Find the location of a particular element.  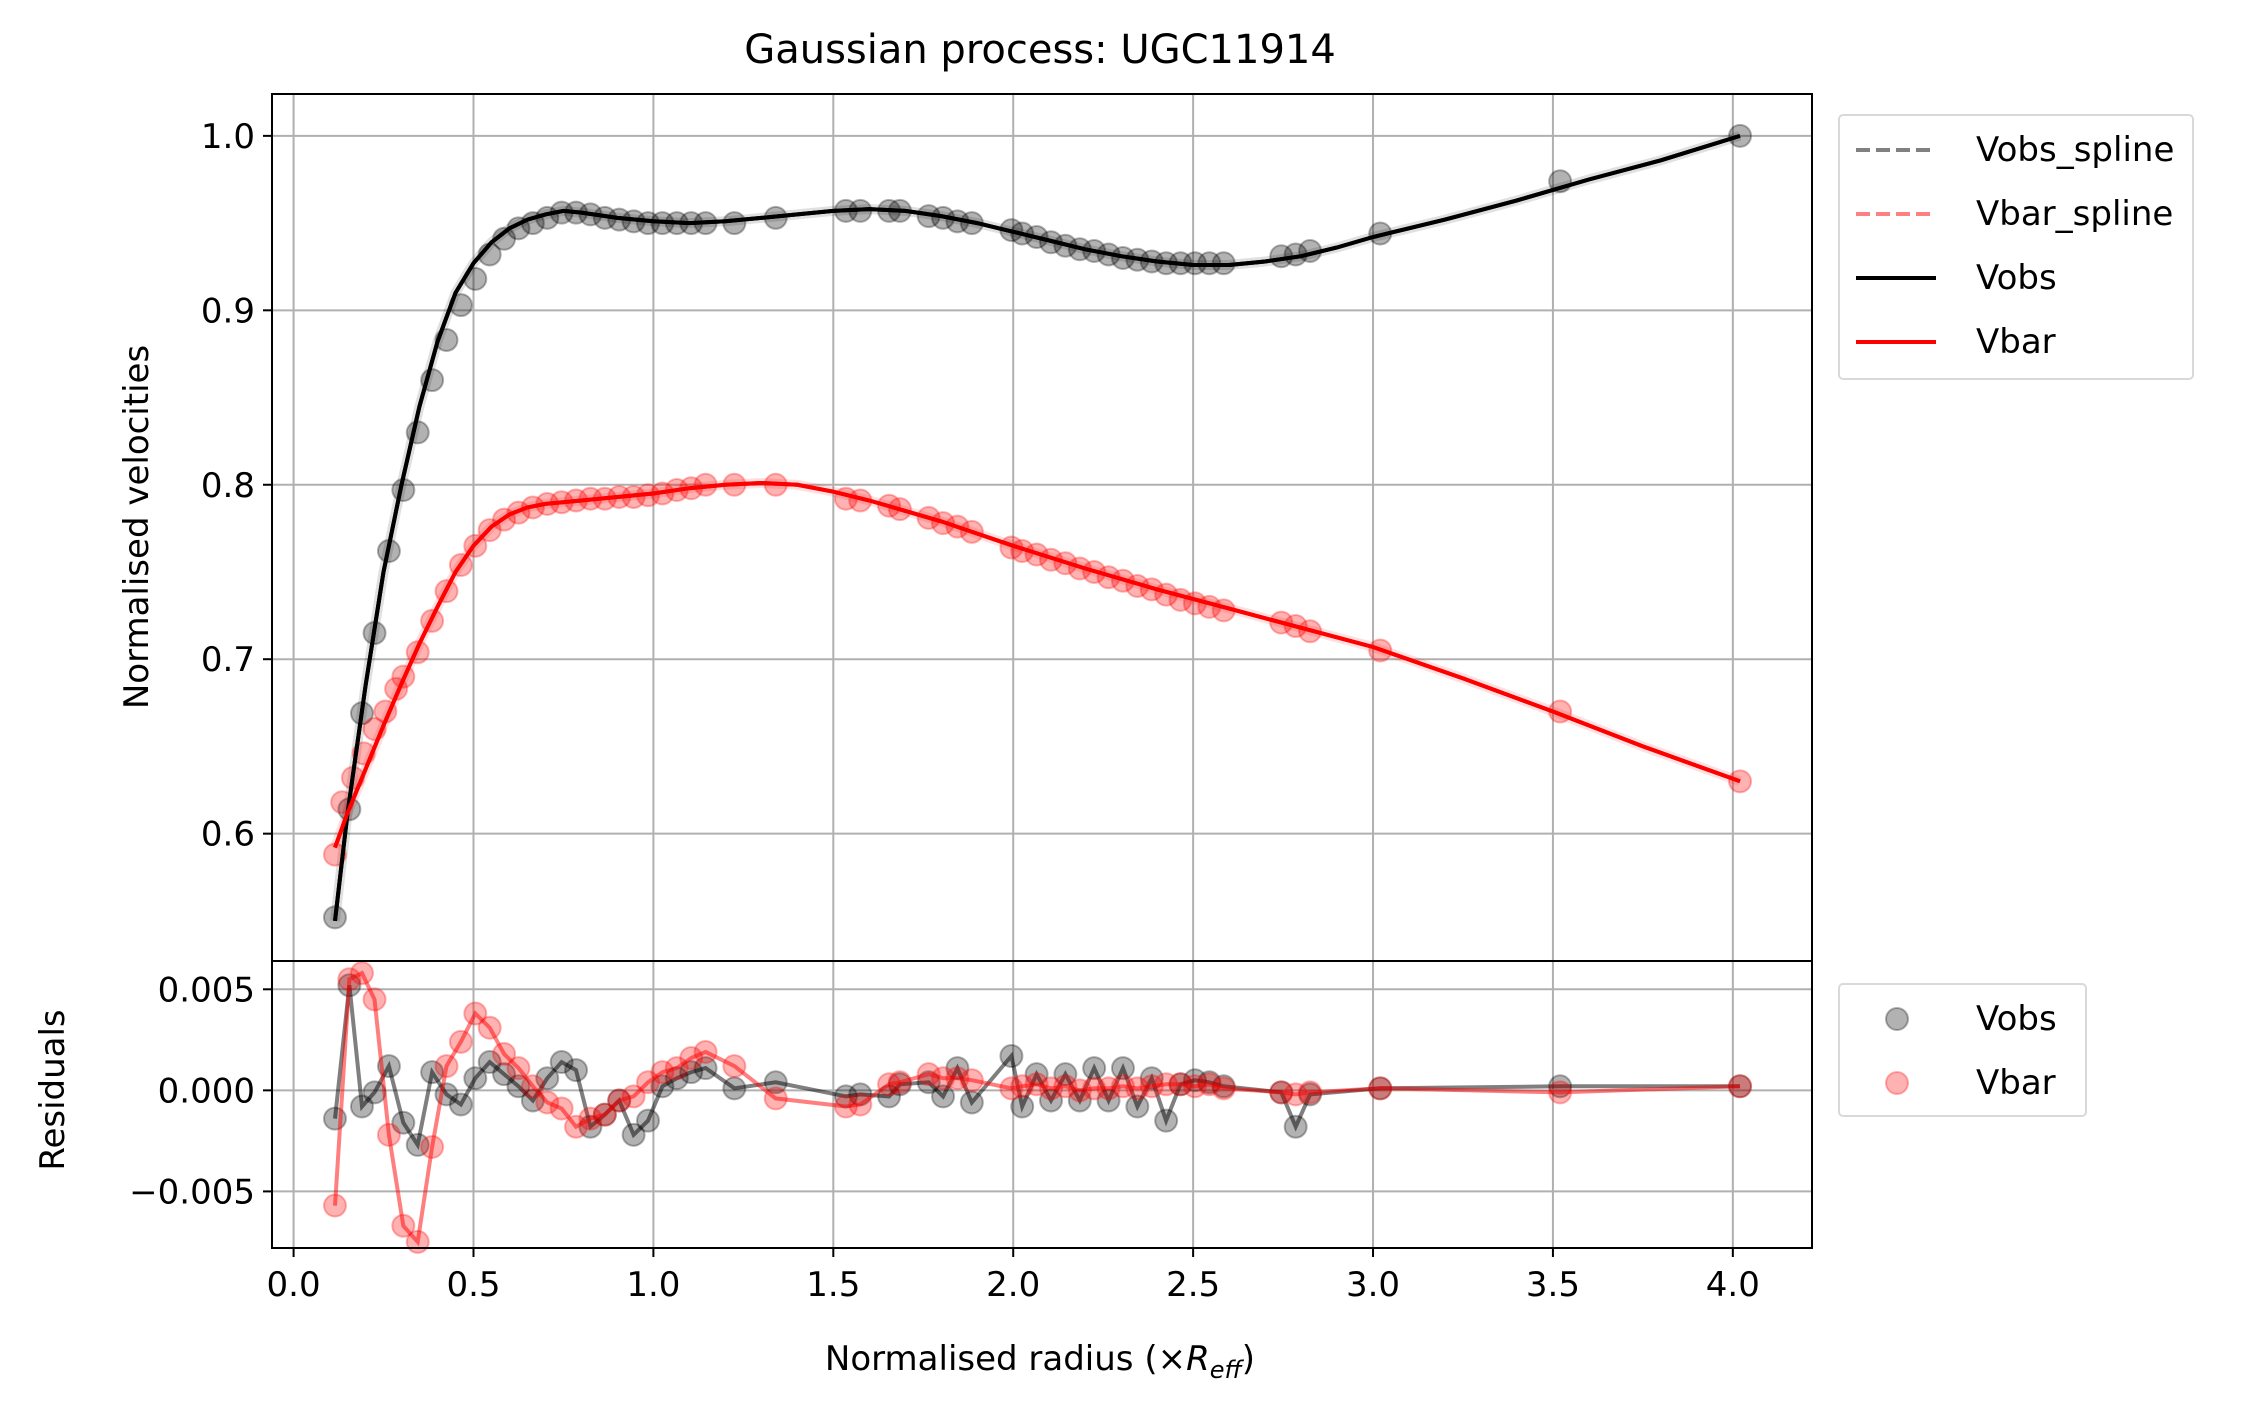

residual-y-tick-label: −0.005 is located at coordinates (192, 1192).